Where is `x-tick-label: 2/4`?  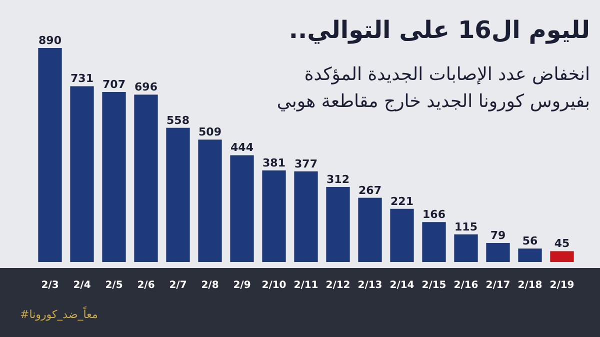 x-tick-label: 2/4 is located at coordinates (82, 285).